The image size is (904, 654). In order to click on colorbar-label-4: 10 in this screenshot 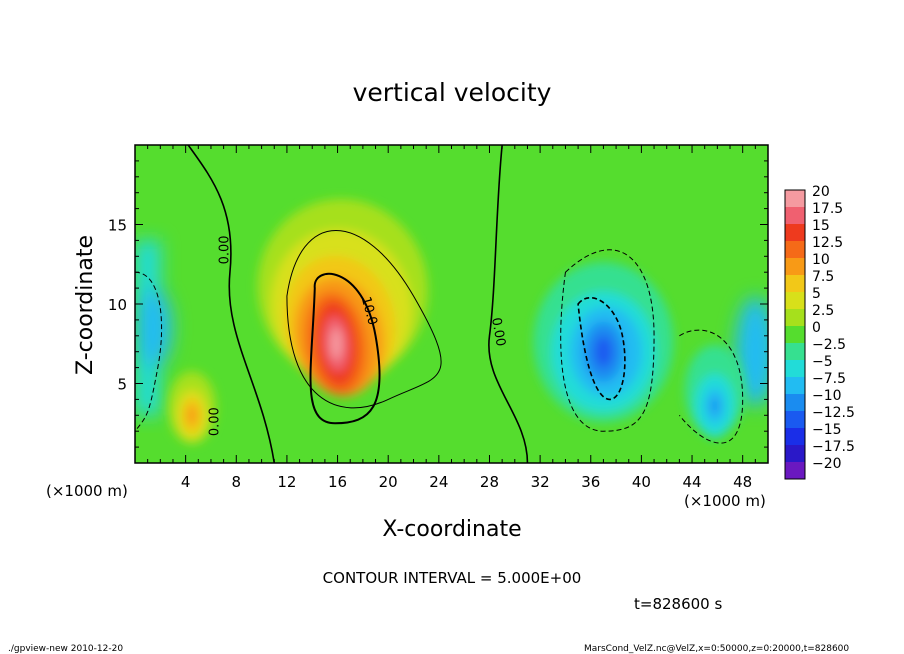, I will do `click(821, 260)`.